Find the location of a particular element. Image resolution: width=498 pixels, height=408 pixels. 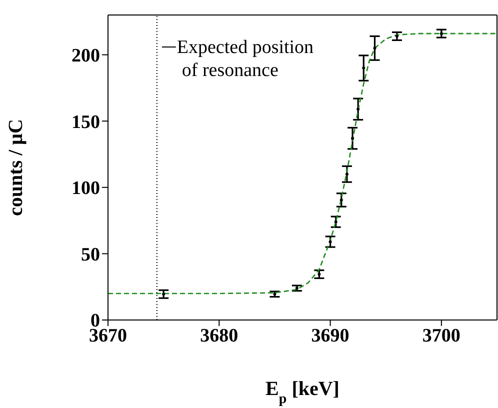

y-tick-label: 50 is located at coordinates (90, 255).